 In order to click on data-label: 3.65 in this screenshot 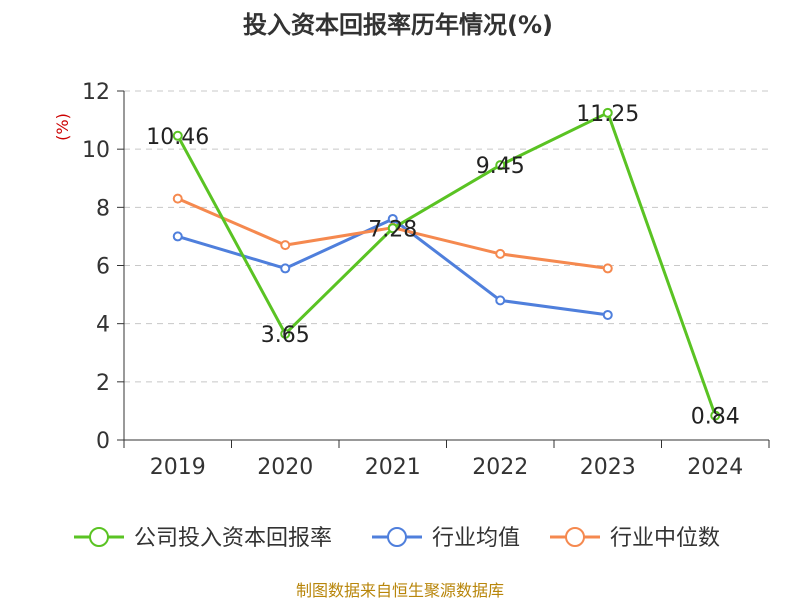, I will do `click(285, 335)`.